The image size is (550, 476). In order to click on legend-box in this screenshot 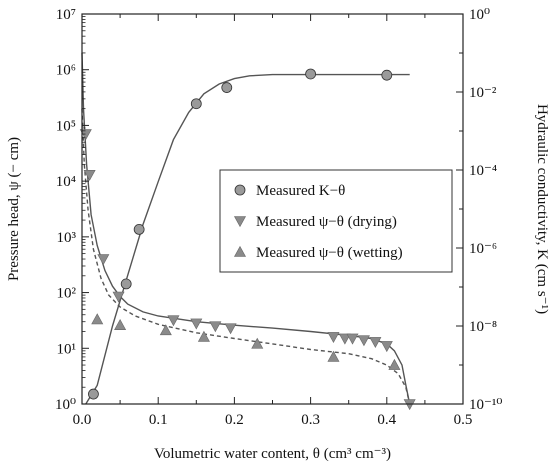, I will do `click(336, 221)`.